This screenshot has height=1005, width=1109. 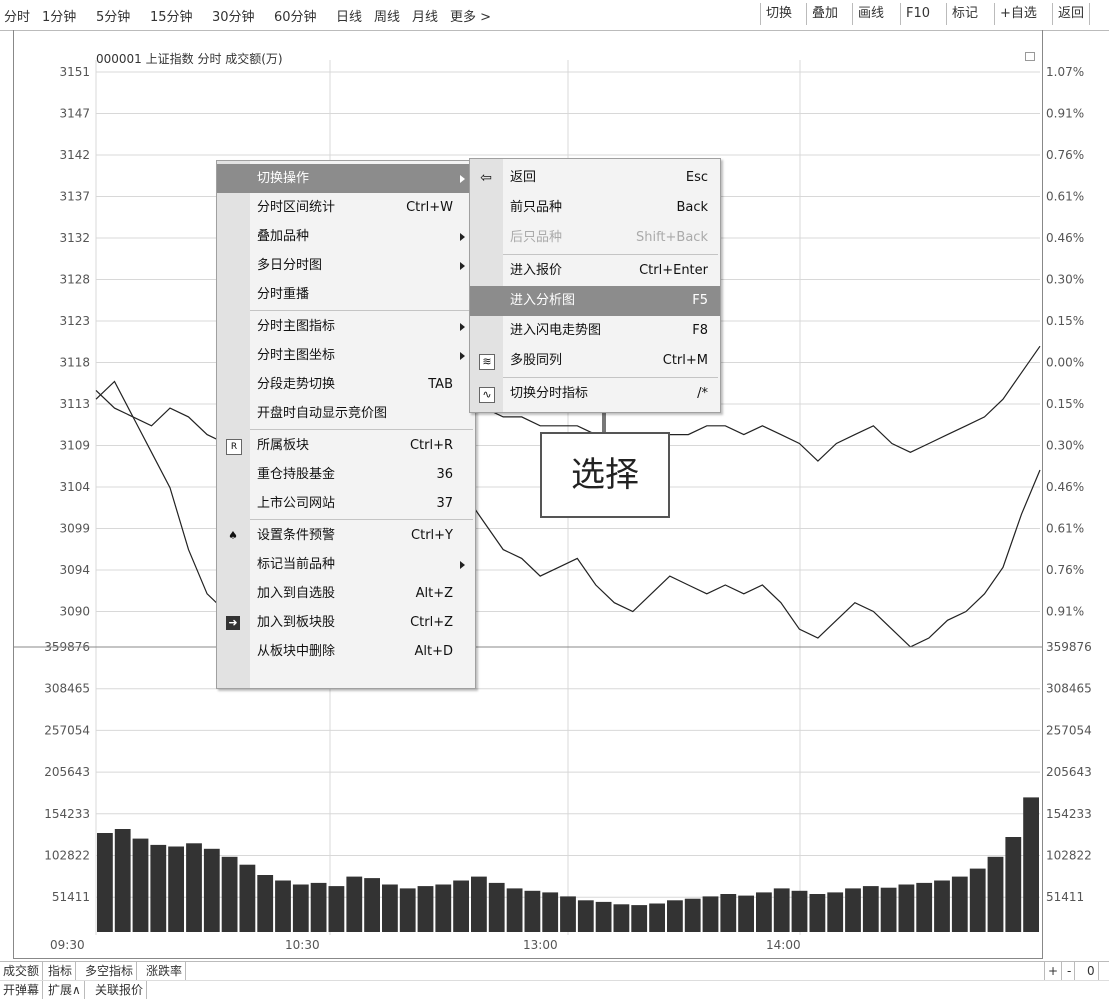 What do you see at coordinates (17, 17) in the screenshot?
I see `tab-intraday: 分时` at bounding box center [17, 17].